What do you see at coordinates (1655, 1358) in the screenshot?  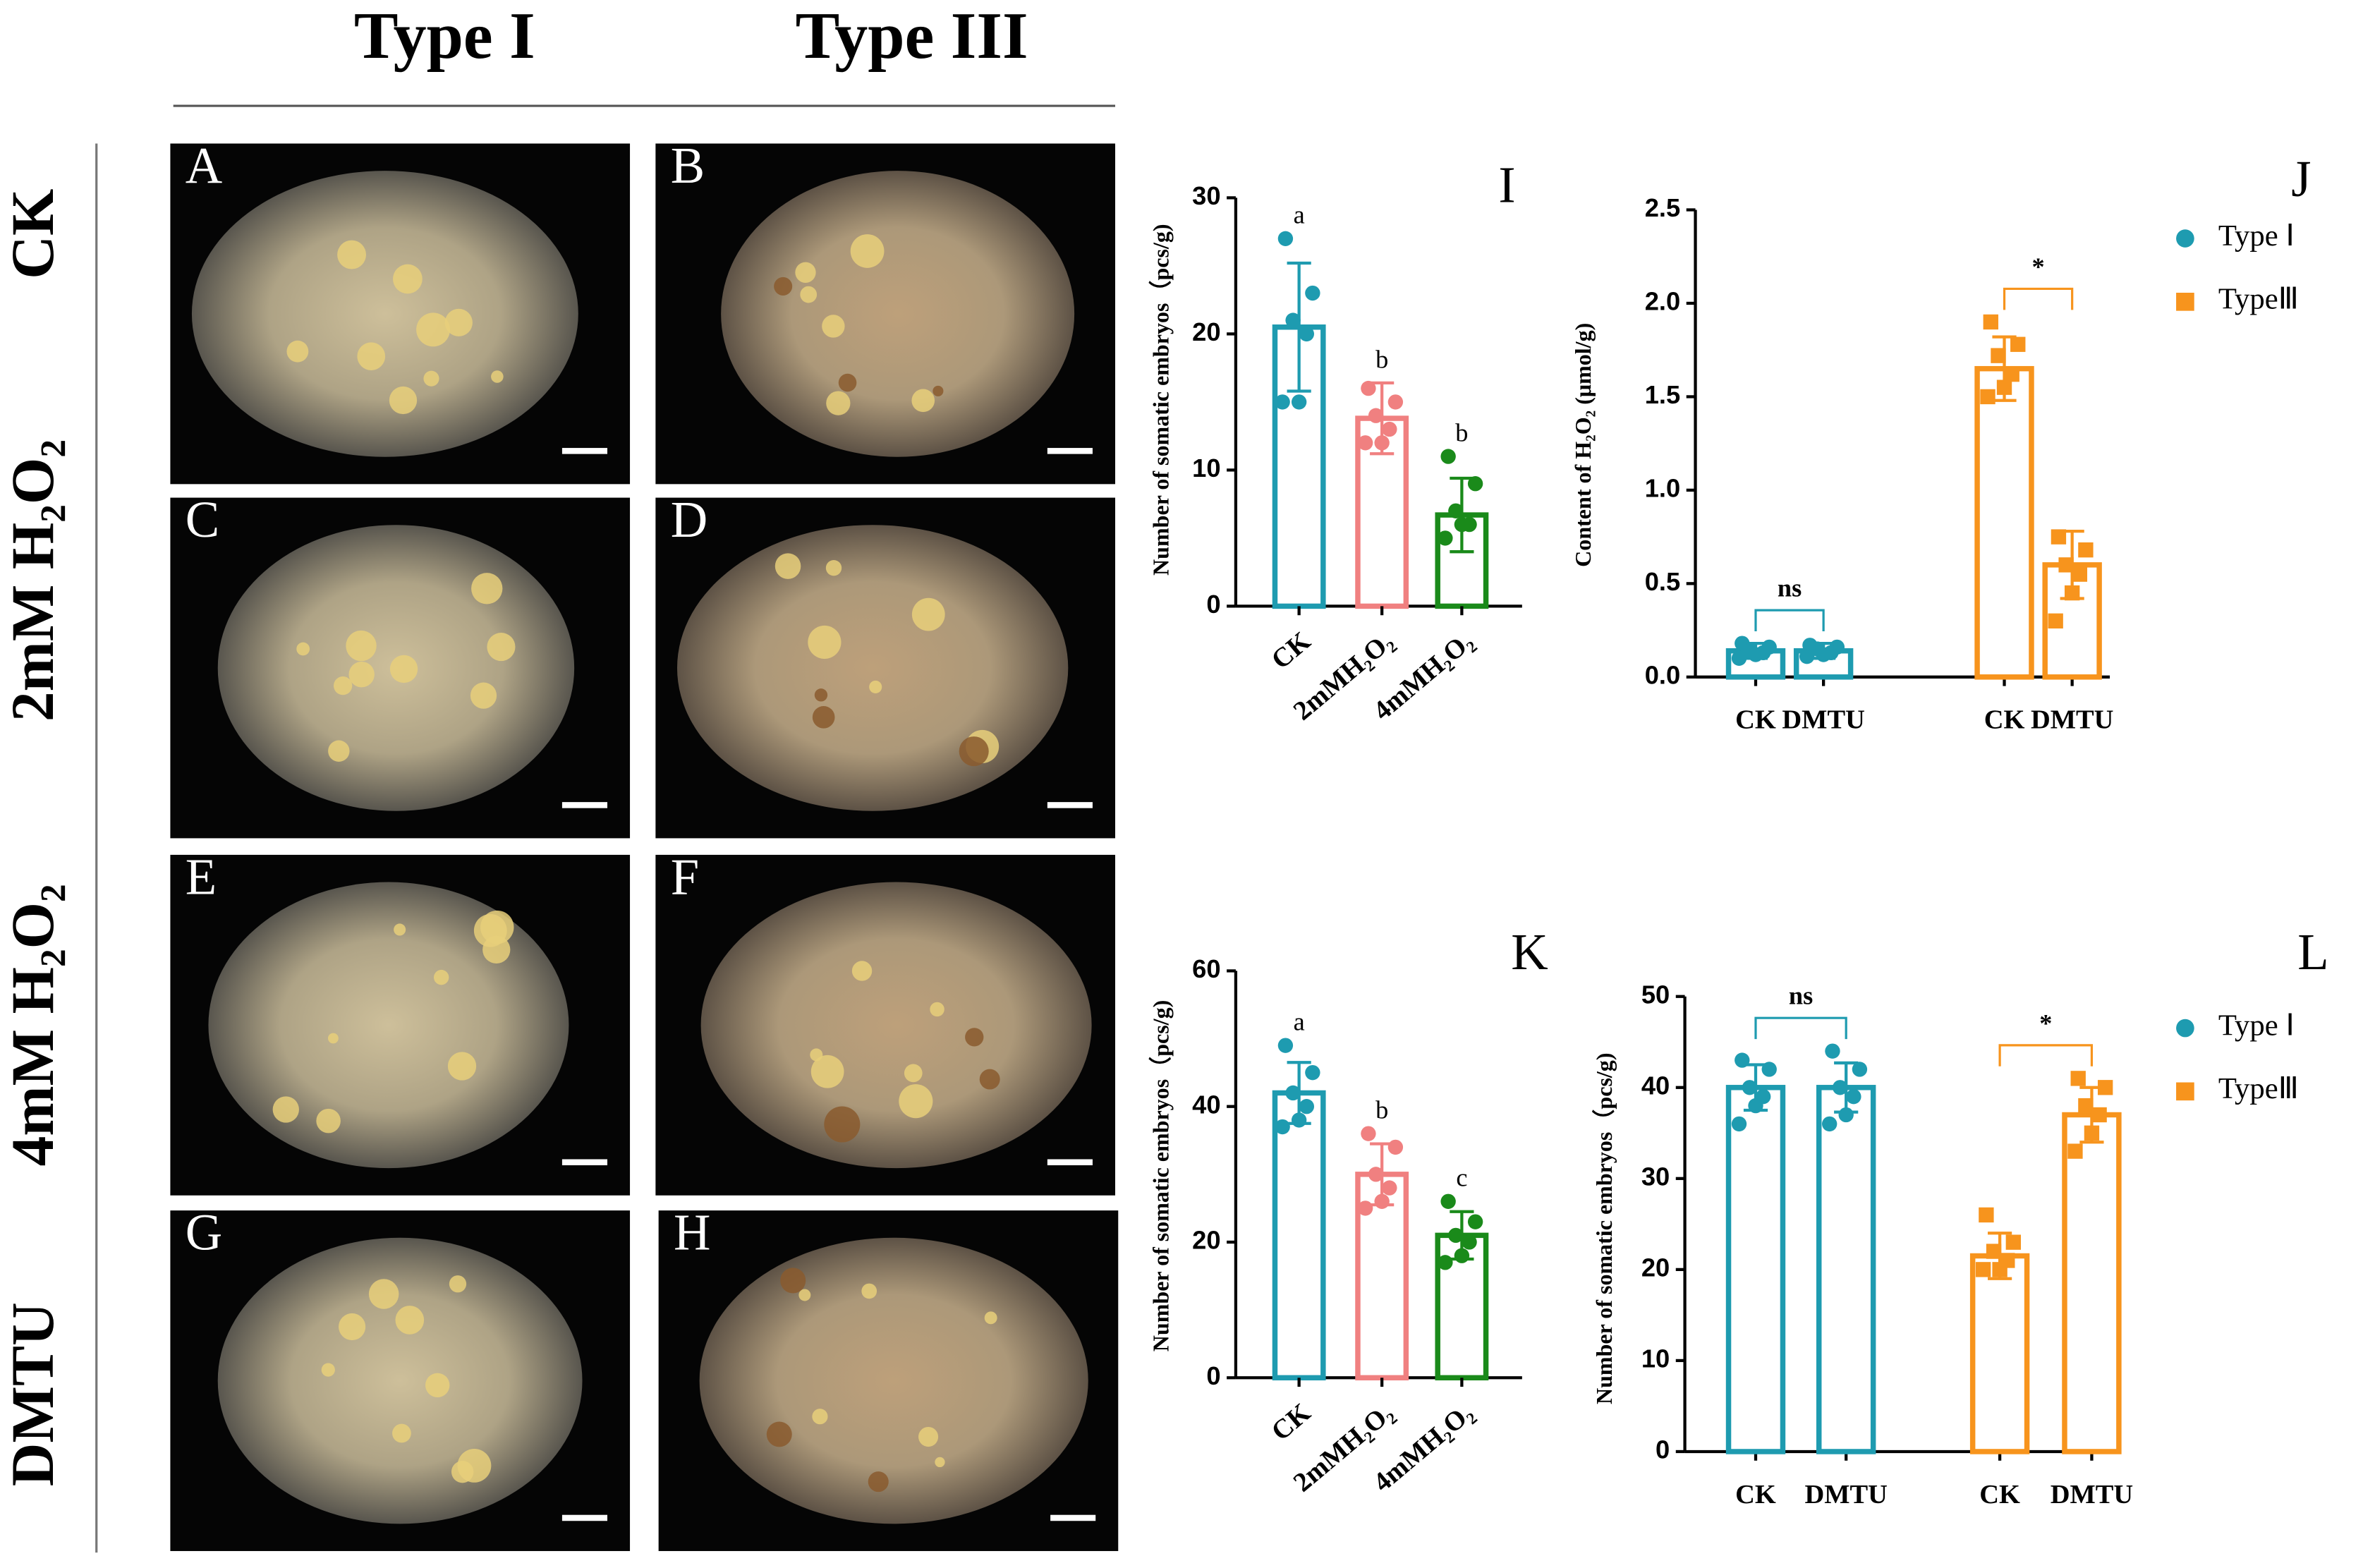 I see `y-tick-label: 10` at bounding box center [1655, 1358].